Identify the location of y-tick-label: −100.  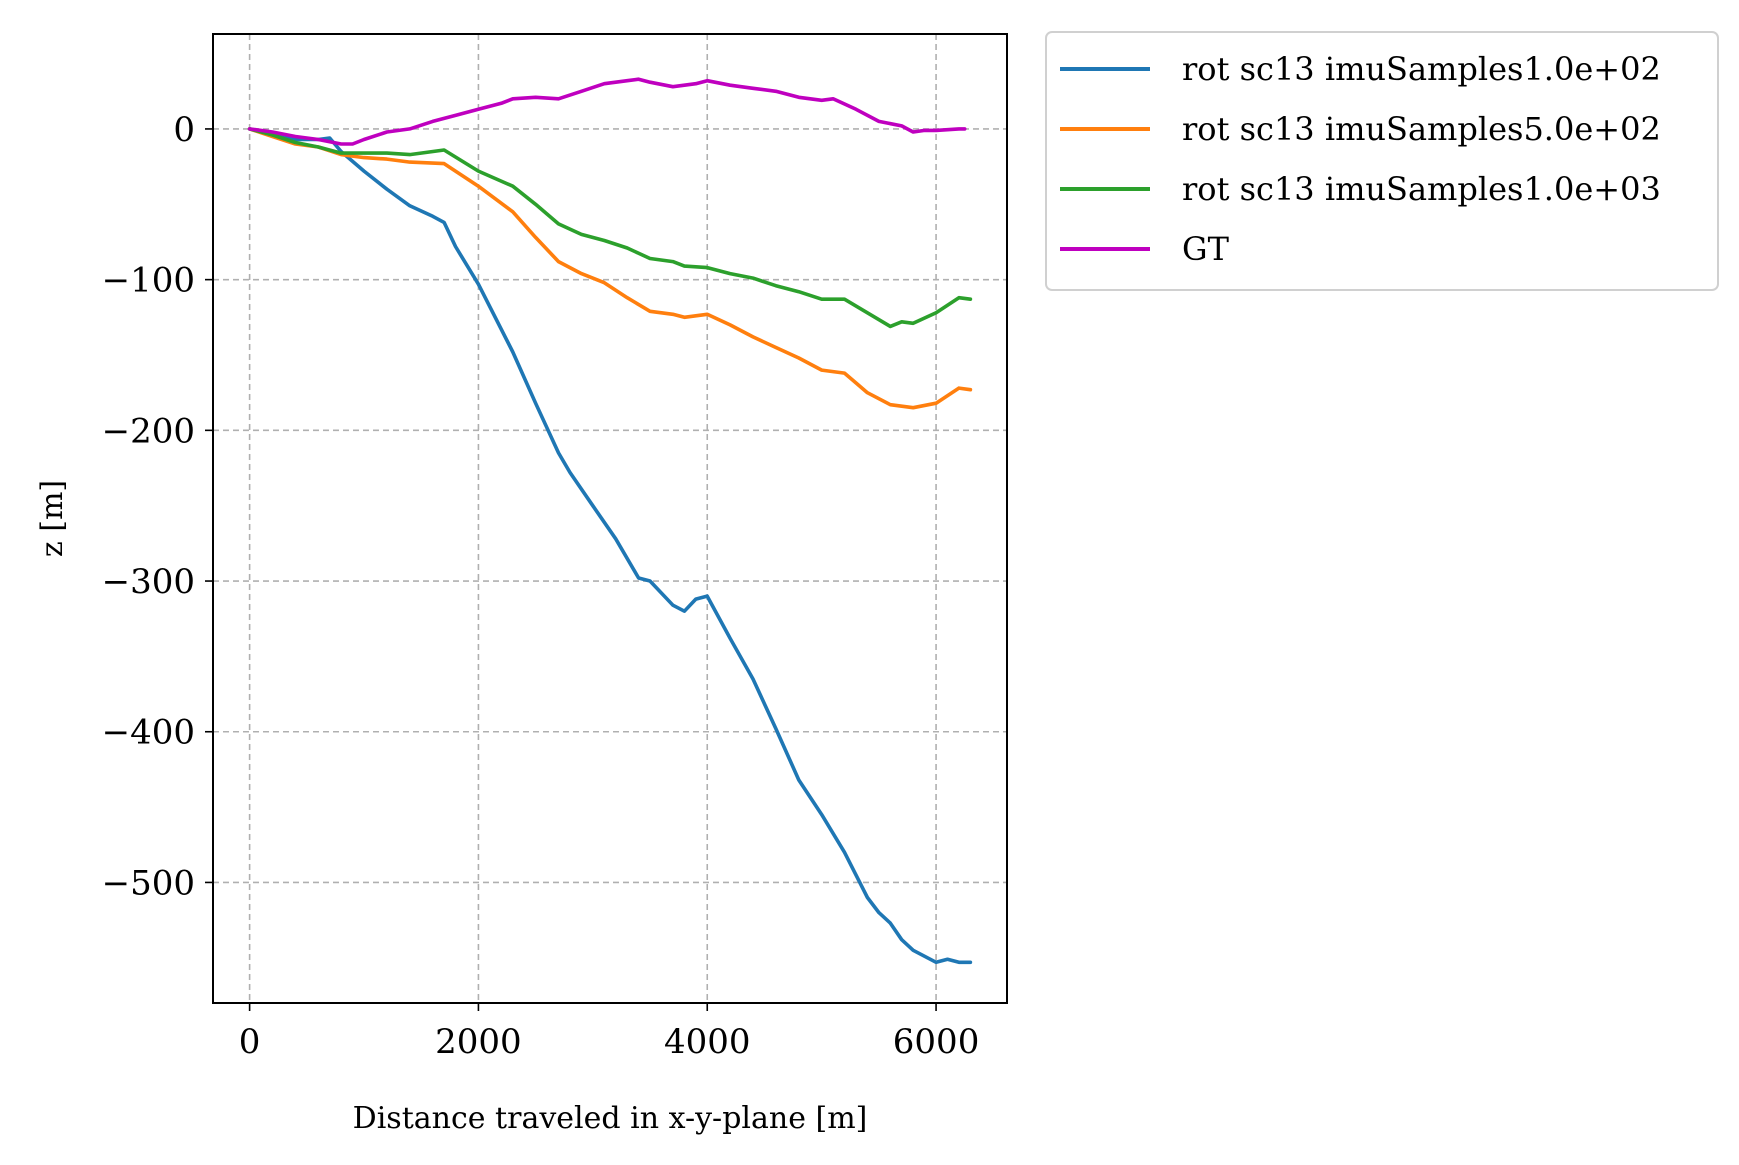
(148, 281).